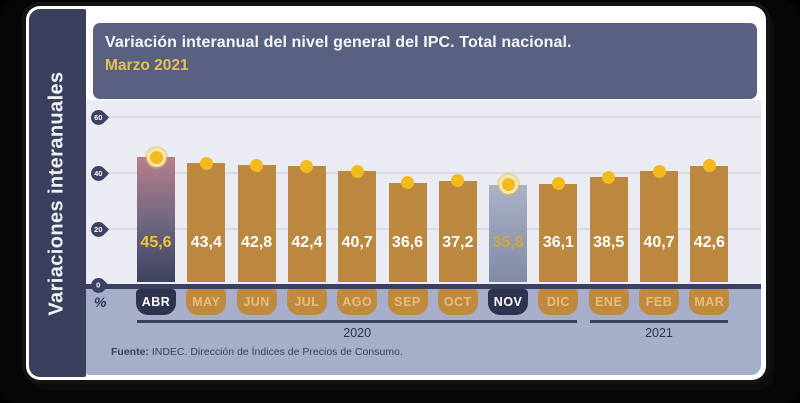  Describe the element at coordinates (659, 302) in the screenshot. I see `month-label-feb: FEB` at that location.